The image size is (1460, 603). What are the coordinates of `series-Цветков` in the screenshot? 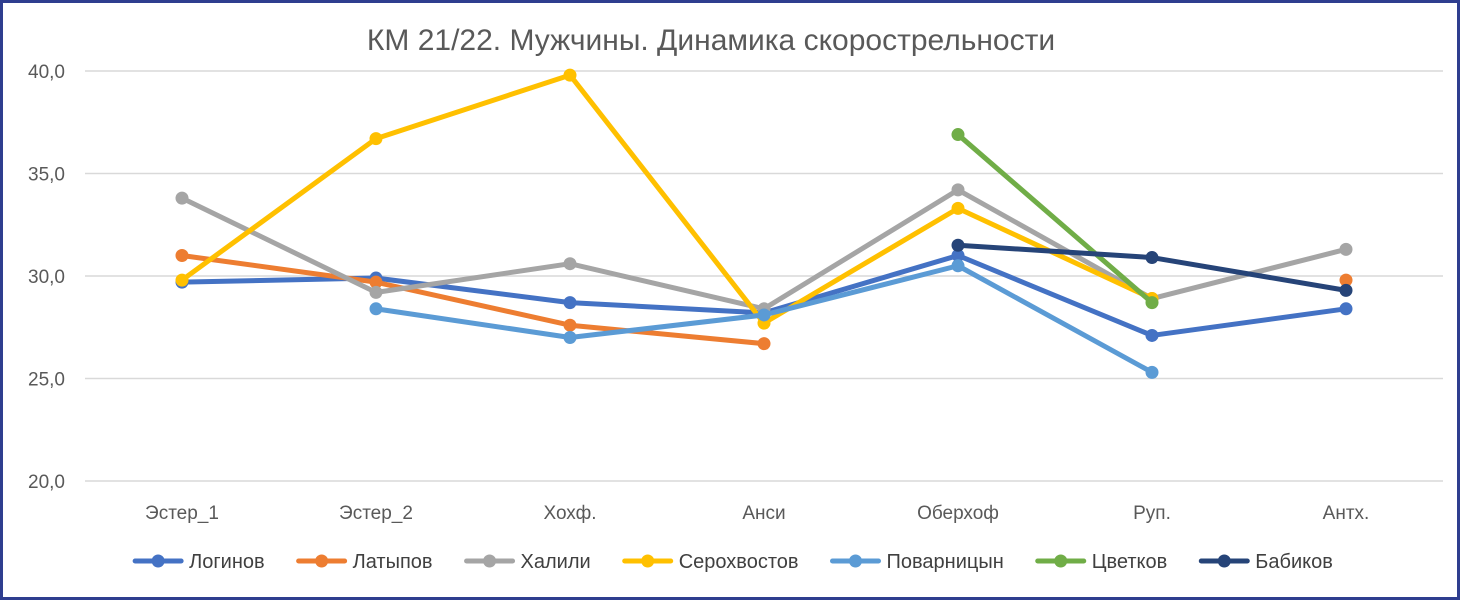 It's located at (1055, 219).